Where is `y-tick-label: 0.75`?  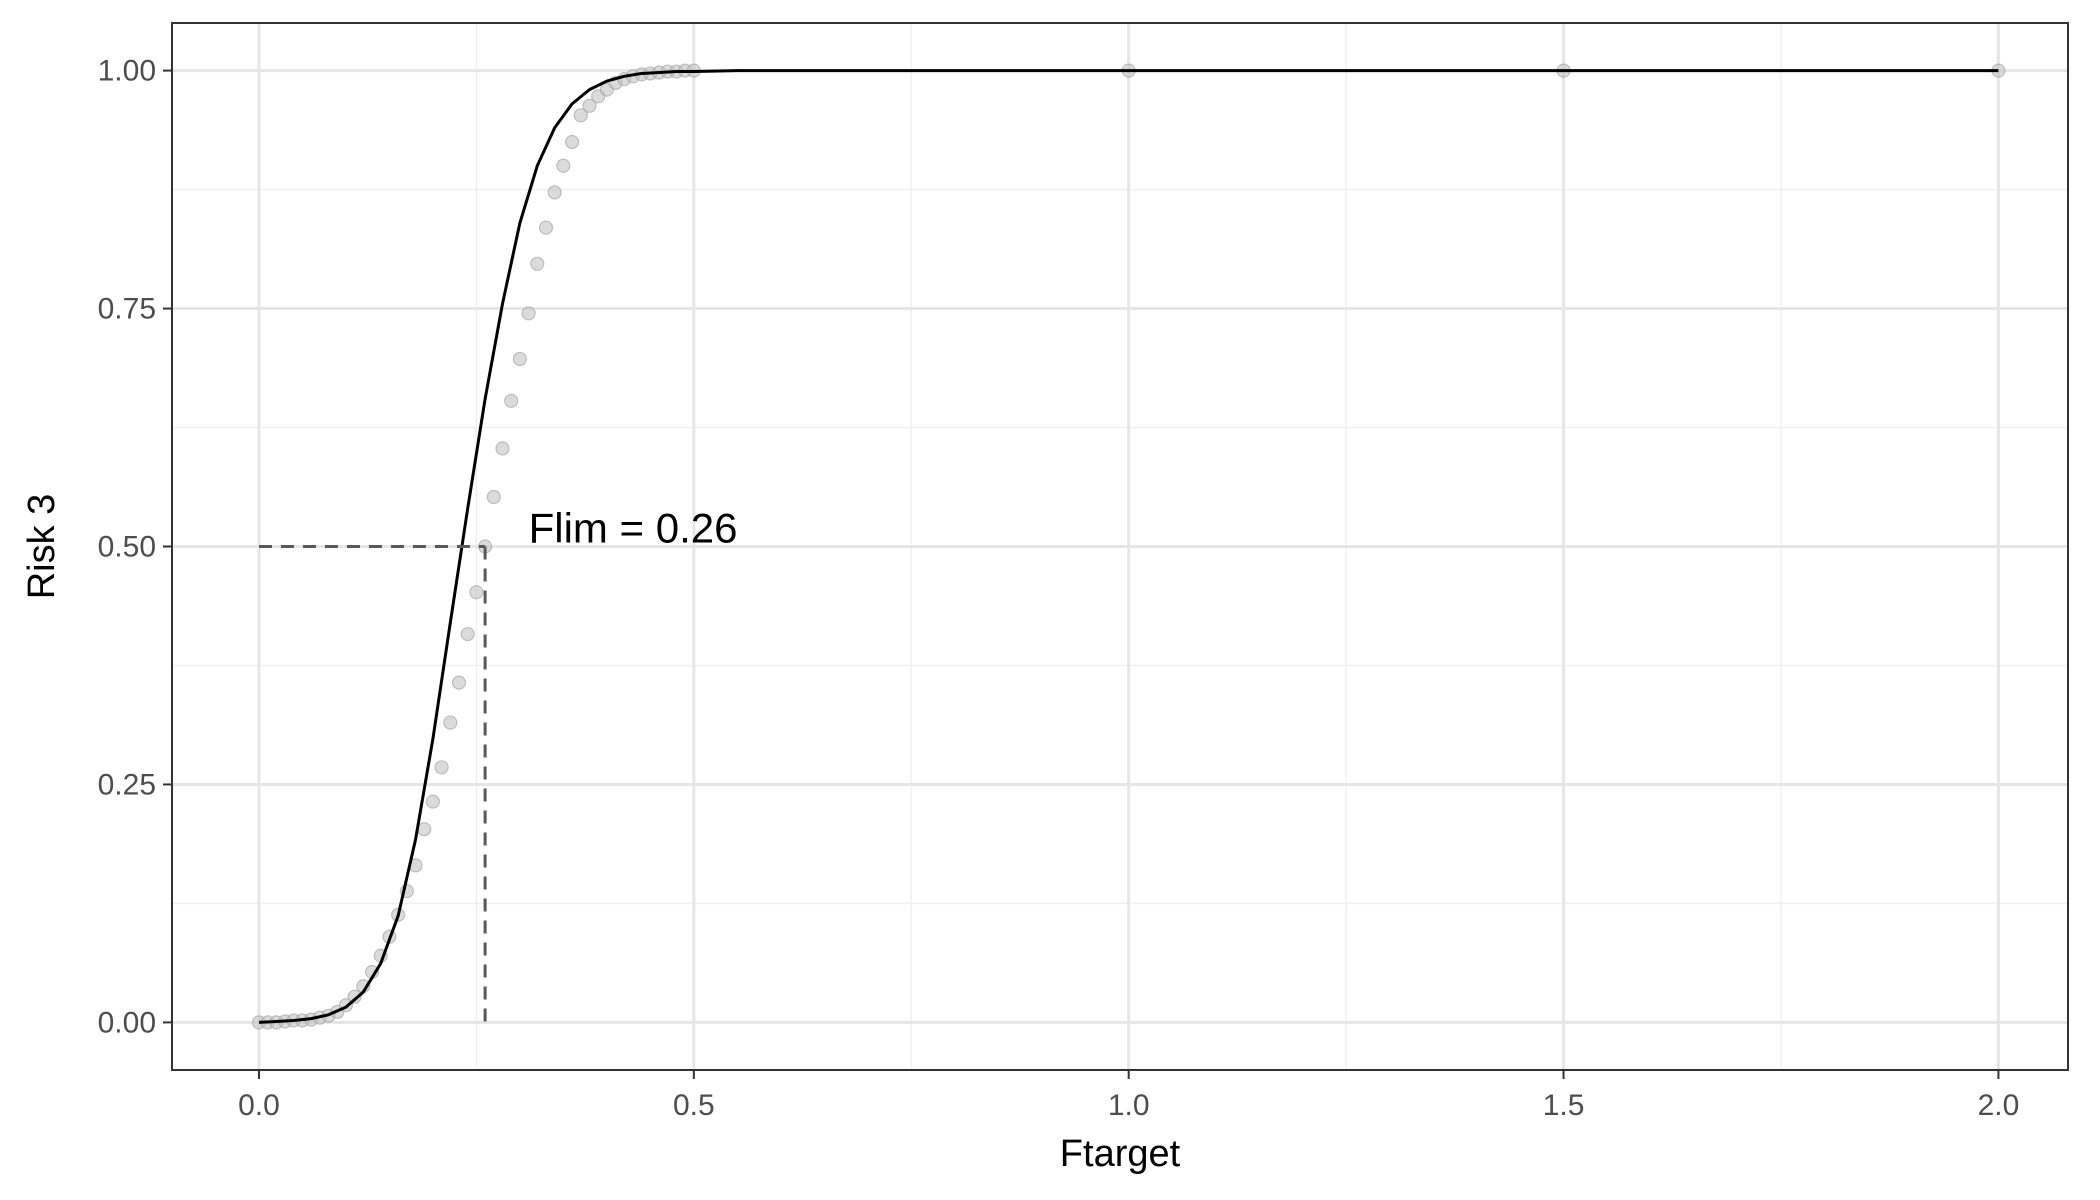 y-tick-label: 0.75 is located at coordinates (127, 309).